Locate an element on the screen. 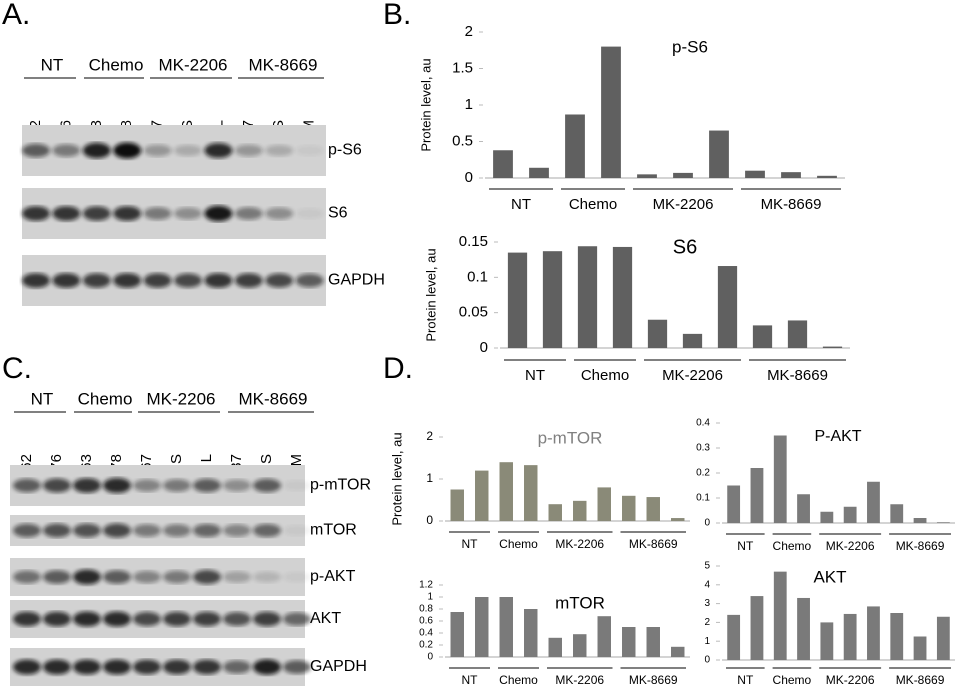 The width and height of the screenshot is (959, 692). y-tick-label: 5 is located at coordinates (707, 566).